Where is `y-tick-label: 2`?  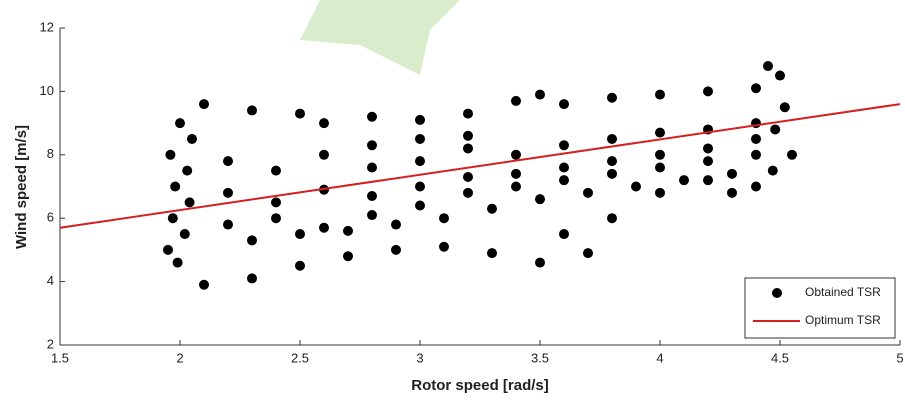
y-tick-label: 2 is located at coordinates (50, 343).